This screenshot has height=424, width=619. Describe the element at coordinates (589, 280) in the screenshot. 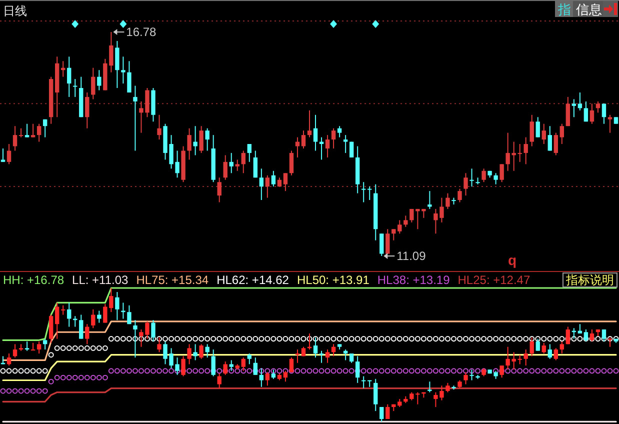

I see `text: 指标说明` at that location.